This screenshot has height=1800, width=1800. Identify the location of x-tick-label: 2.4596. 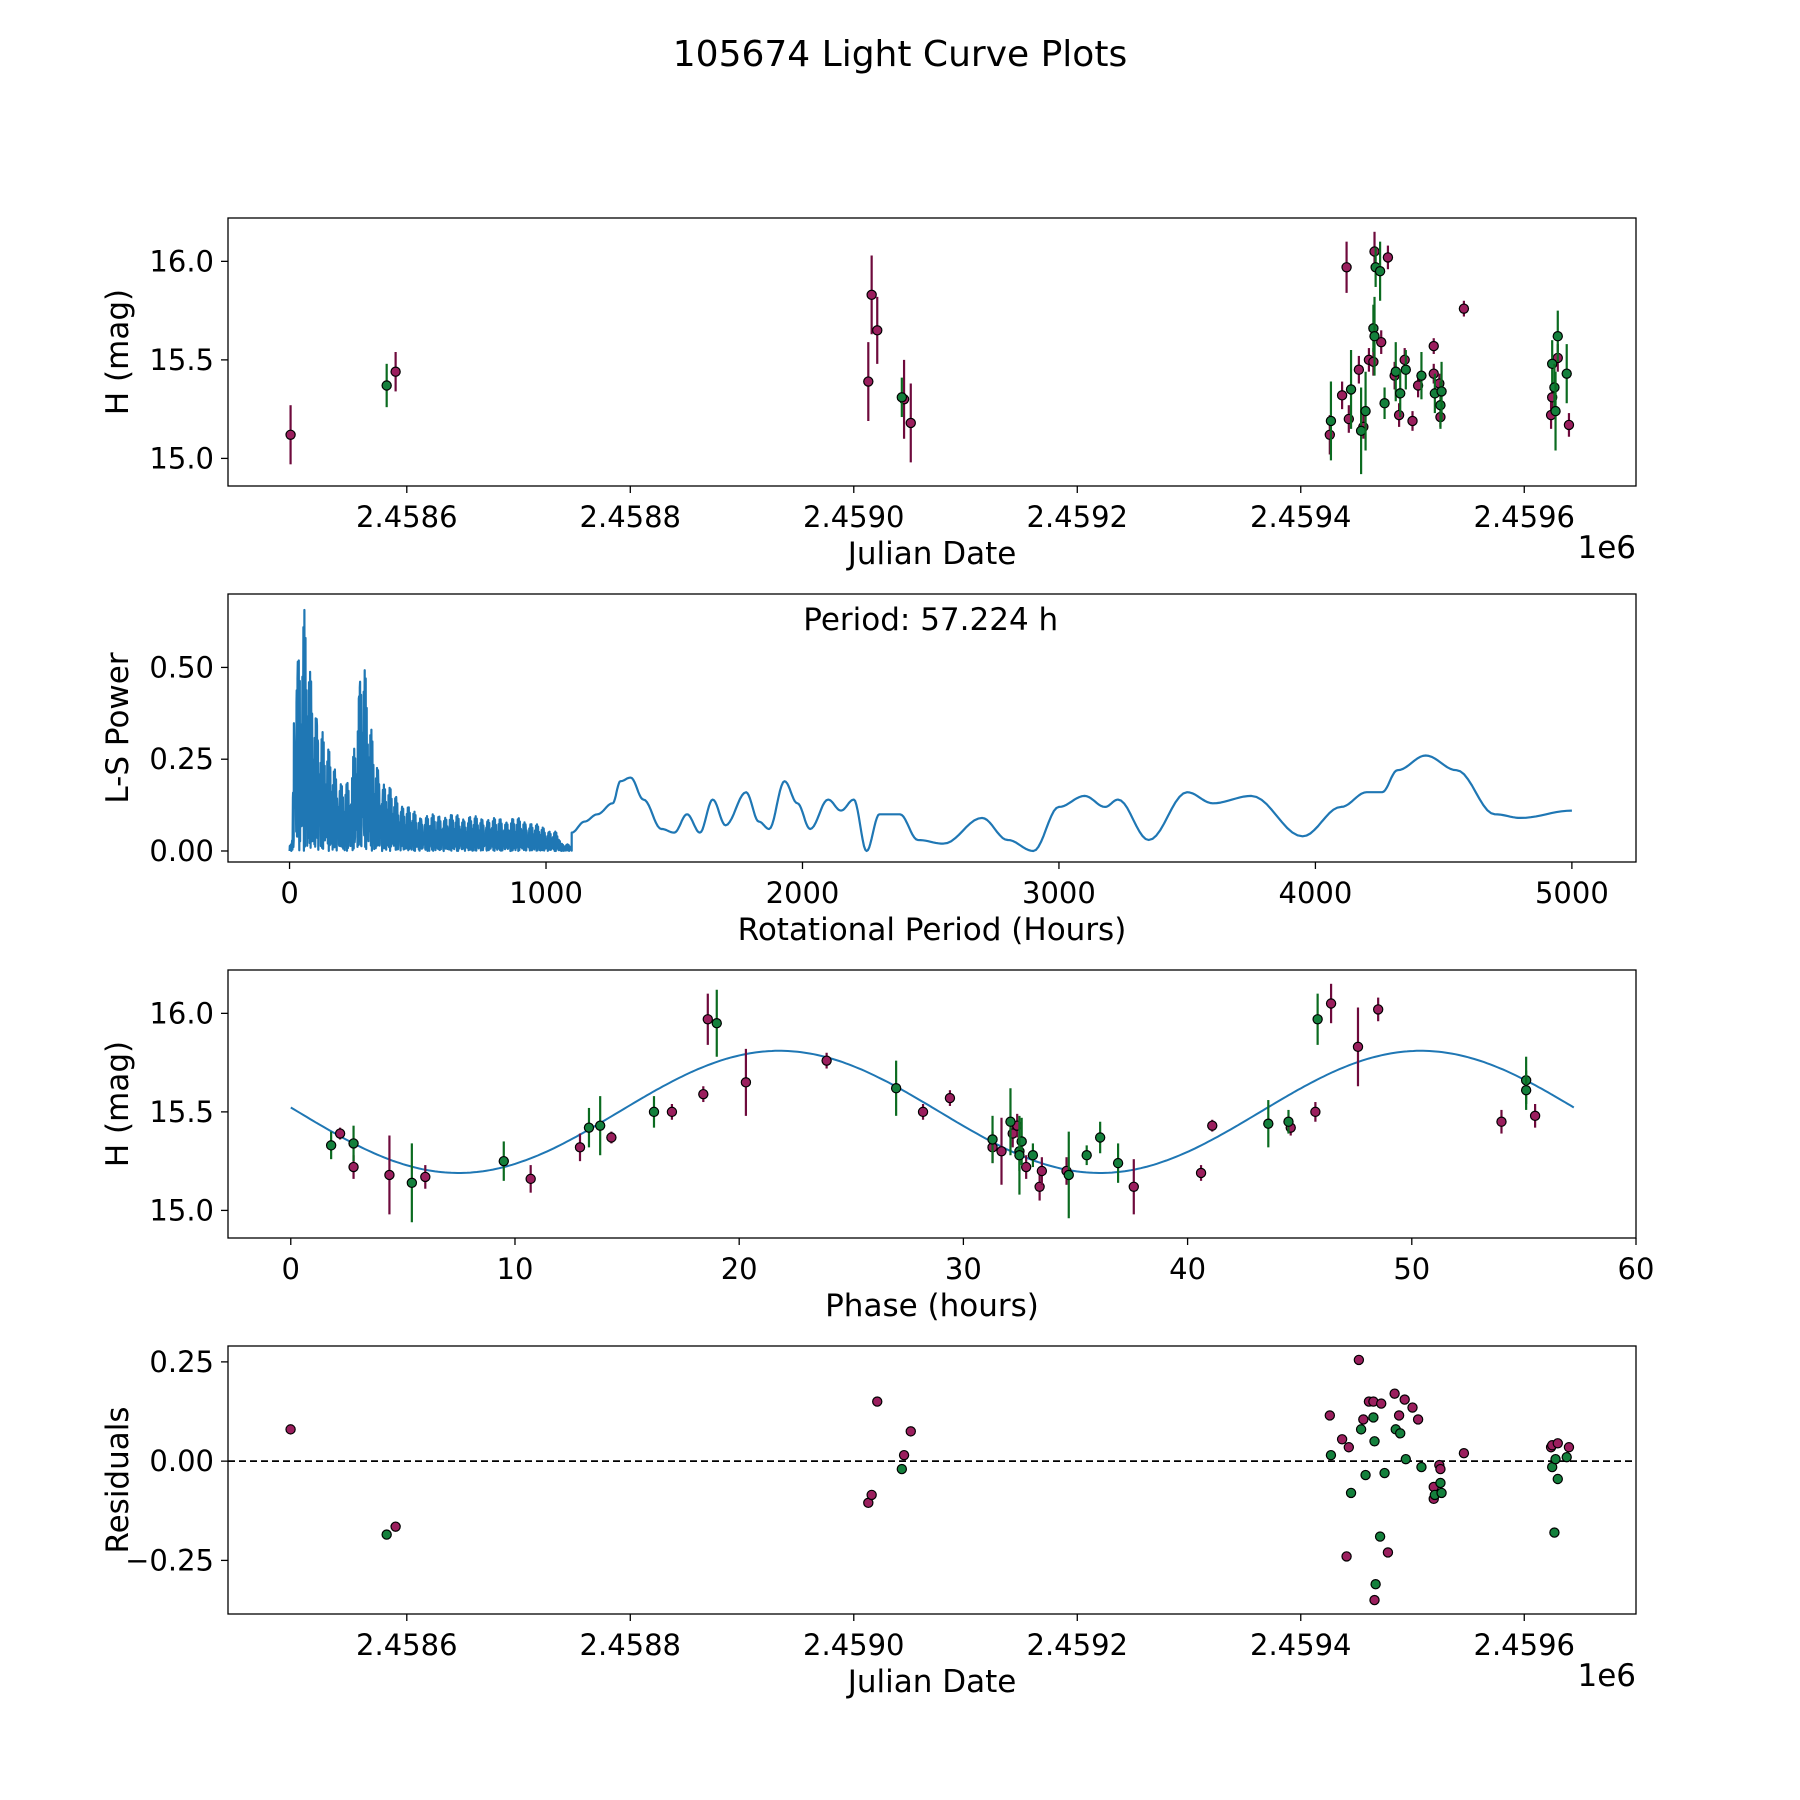
(1524, 517).